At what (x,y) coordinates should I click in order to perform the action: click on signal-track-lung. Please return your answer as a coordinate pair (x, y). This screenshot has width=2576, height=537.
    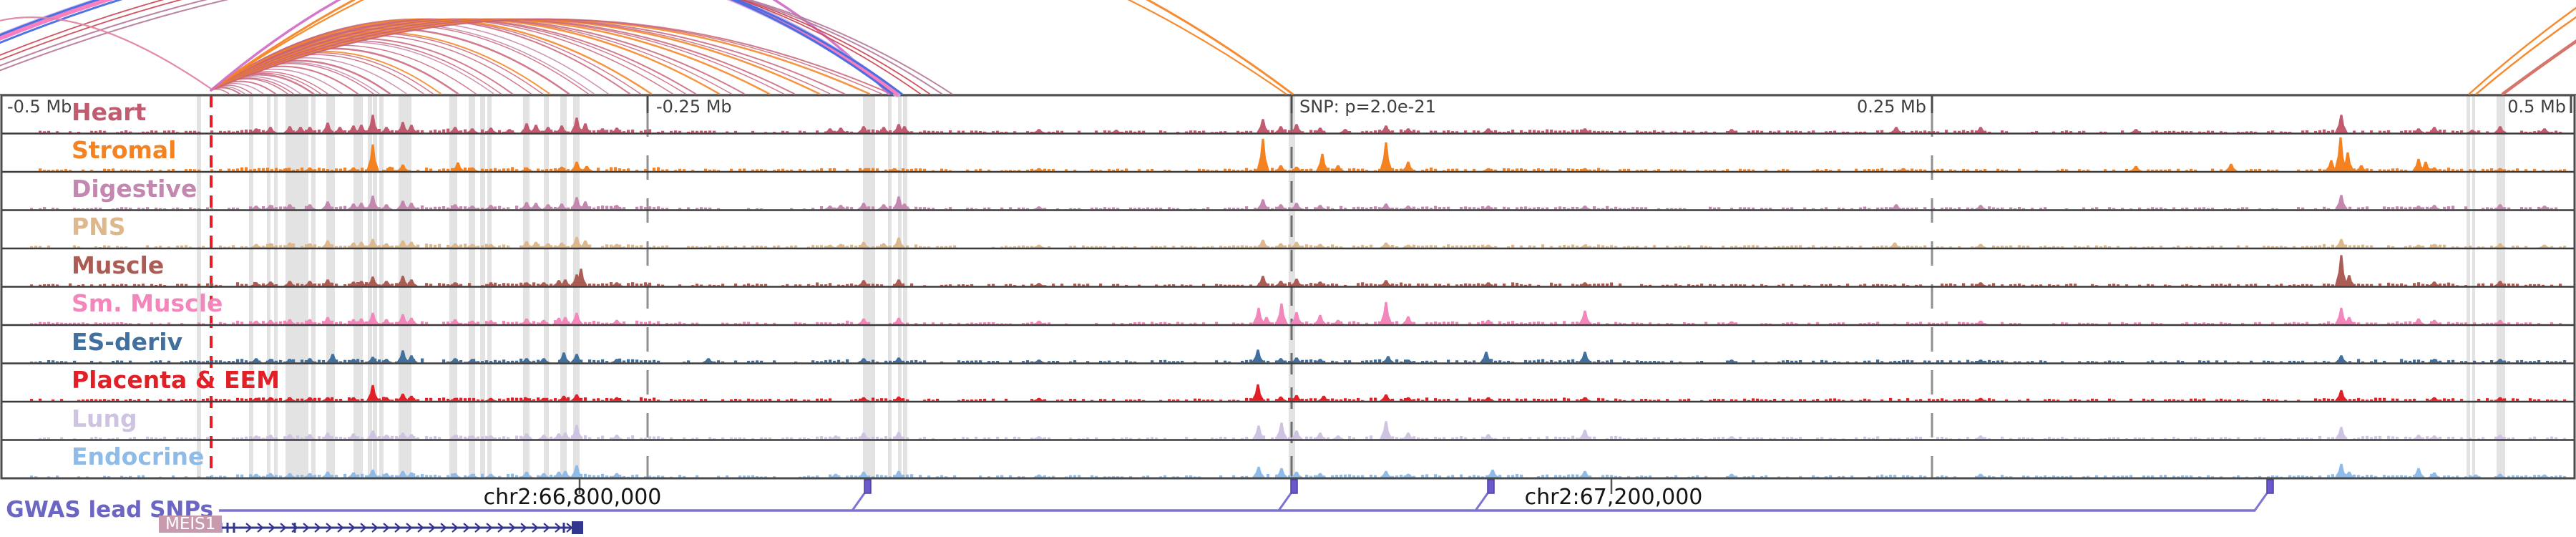
    Looking at the image, I should click on (1303, 430).